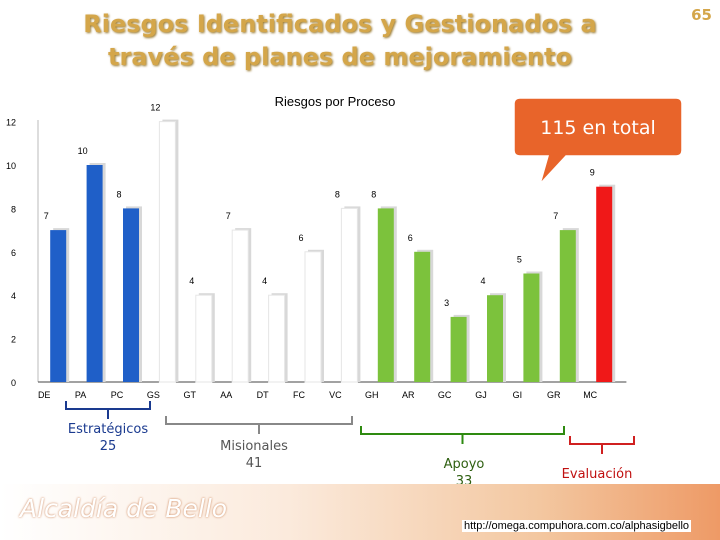 The width and height of the screenshot is (720, 540). Describe the element at coordinates (277, 338) in the screenshot. I see `bar-dt` at that location.